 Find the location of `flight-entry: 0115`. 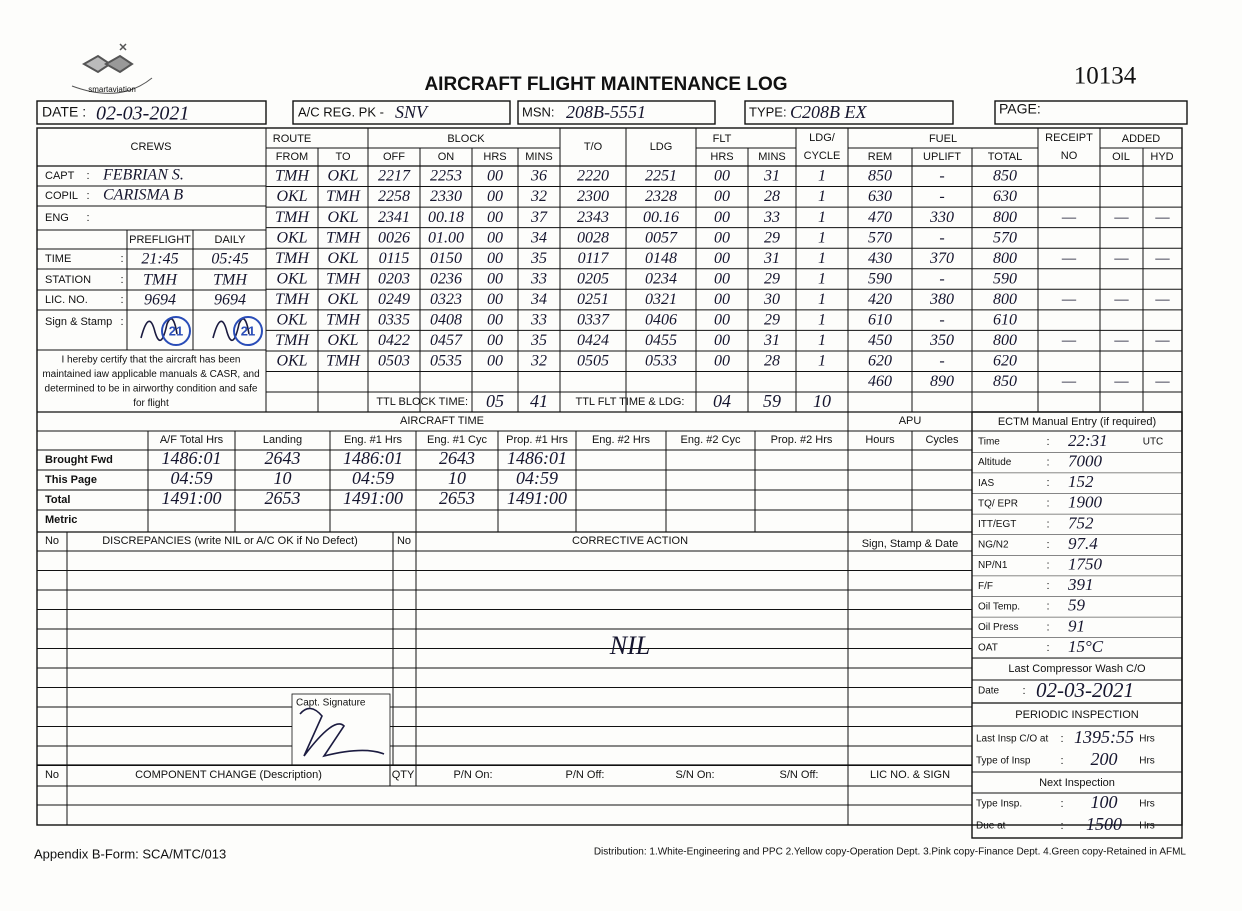

flight-entry: 0115 is located at coordinates (394, 258).